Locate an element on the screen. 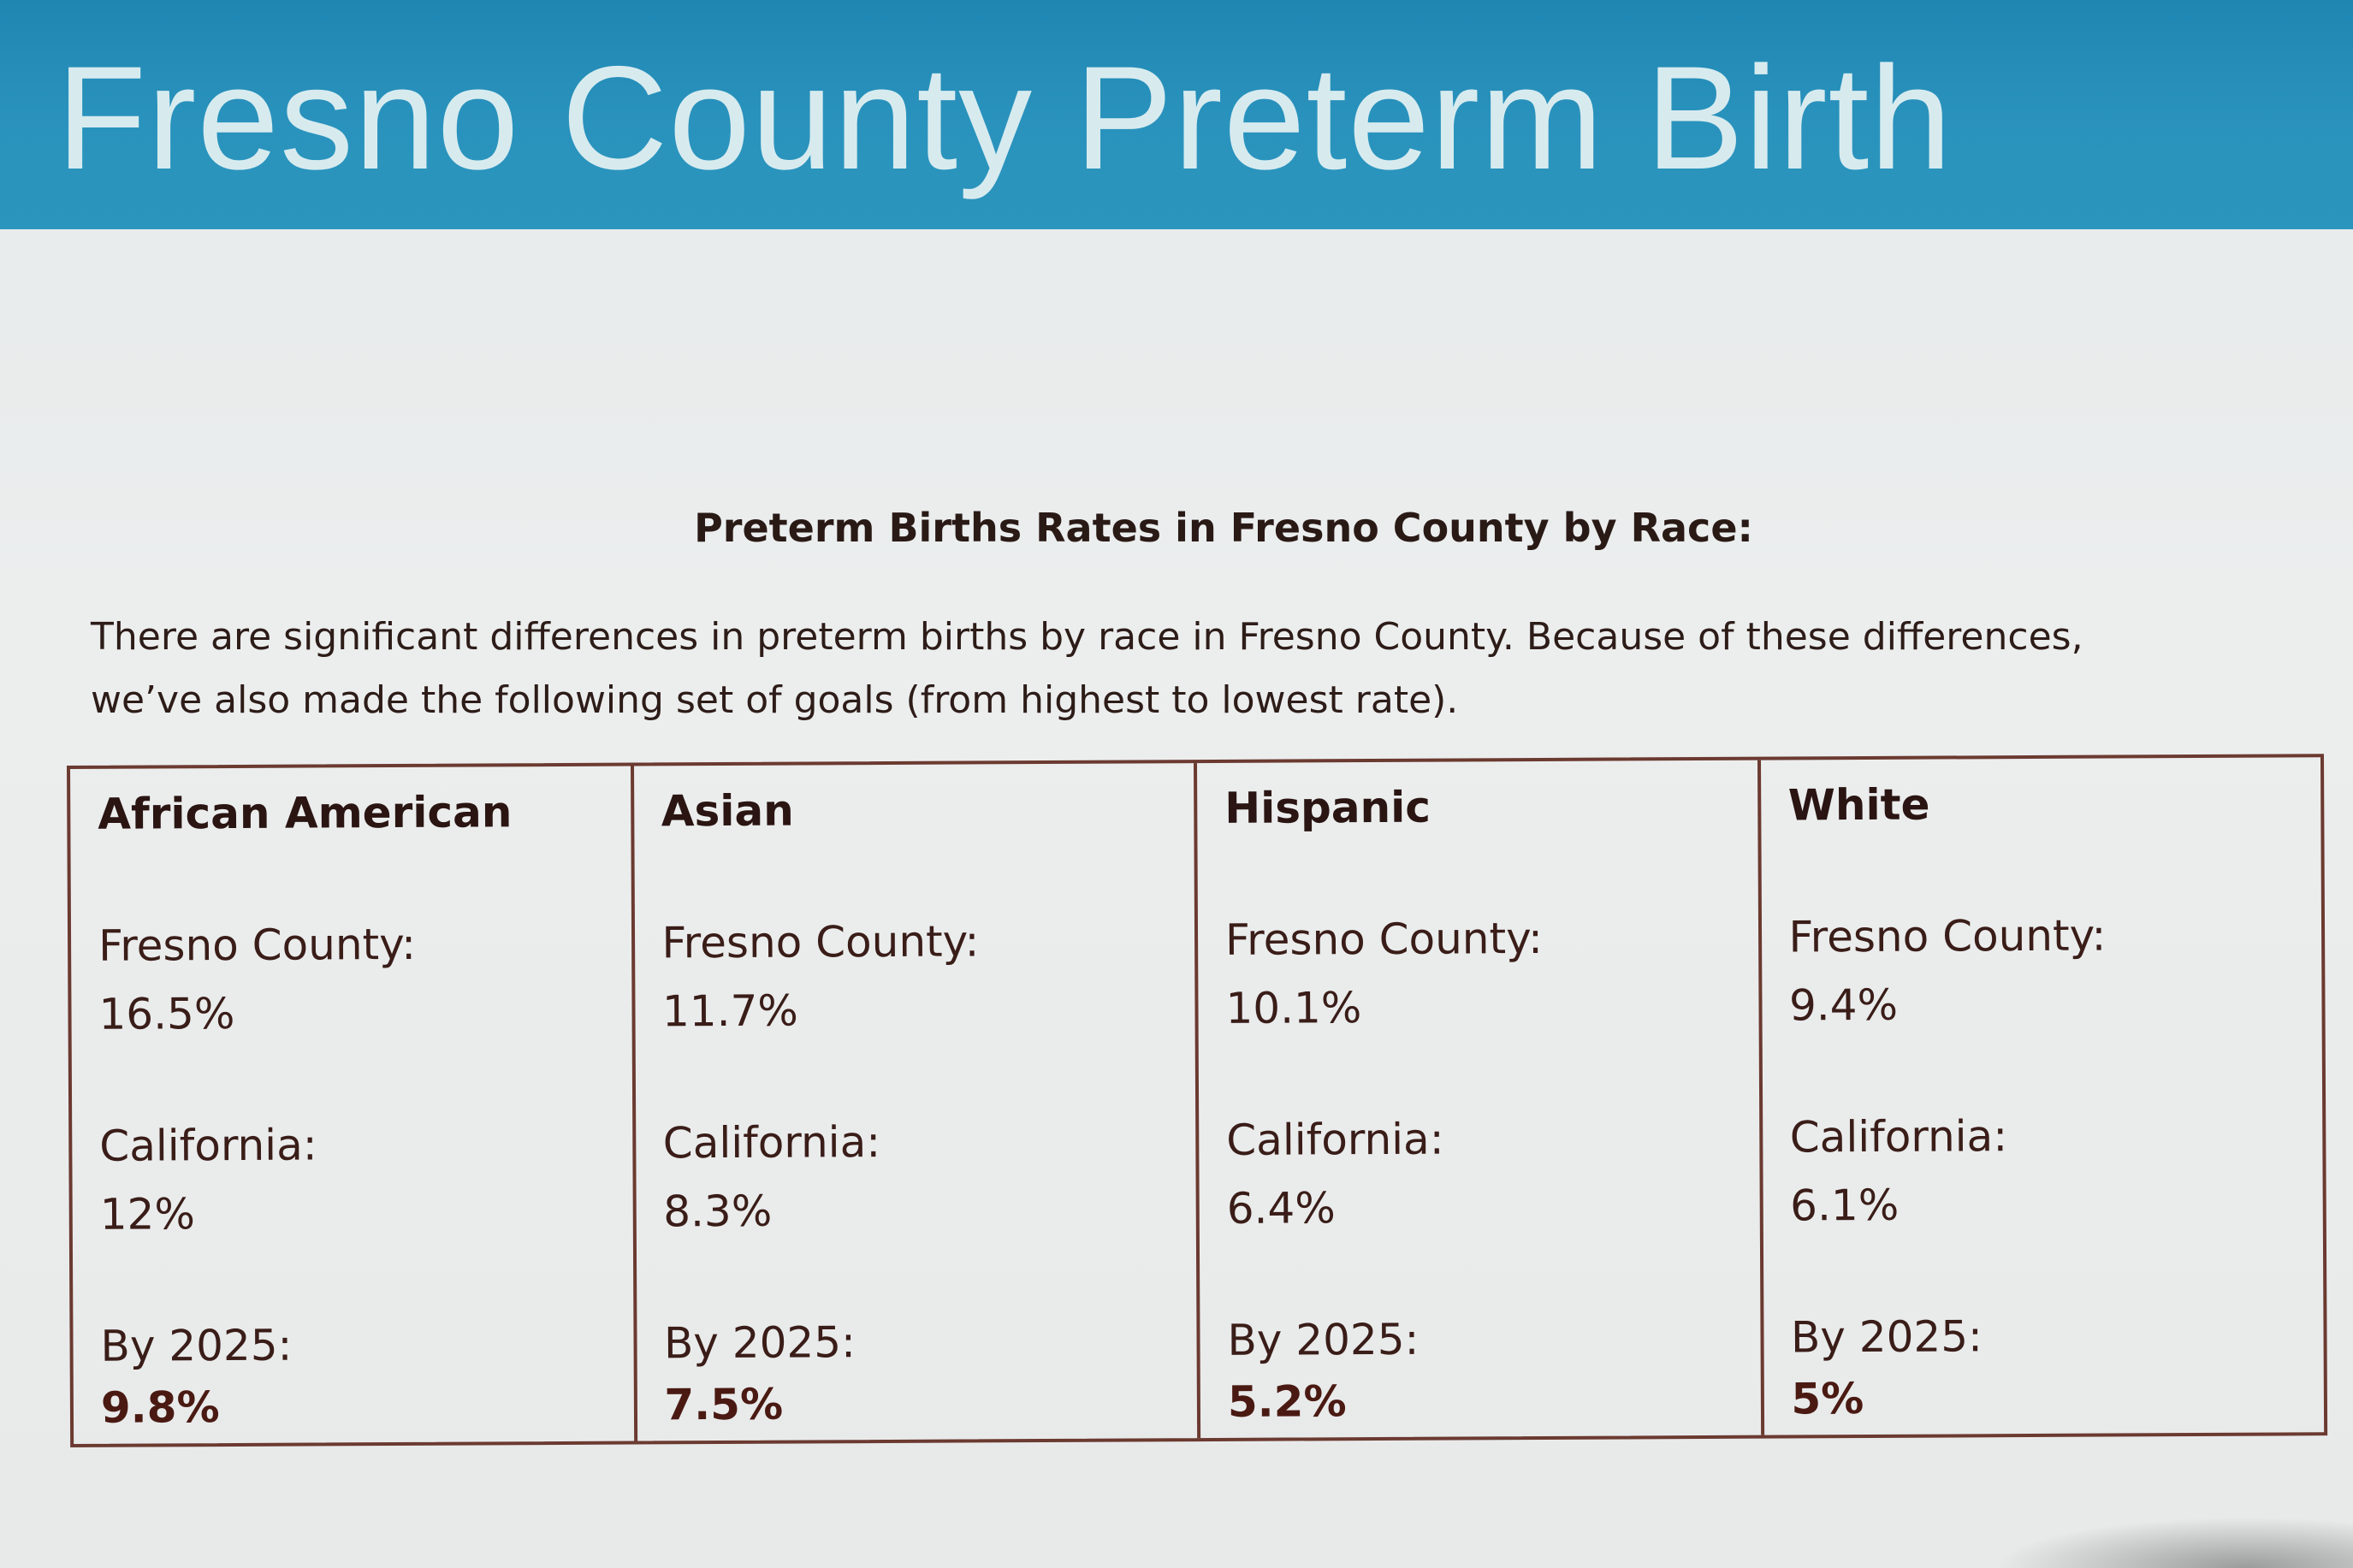 The width and height of the screenshot is (2353, 1568). goal-value: 9.8% is located at coordinates (160, 1407).